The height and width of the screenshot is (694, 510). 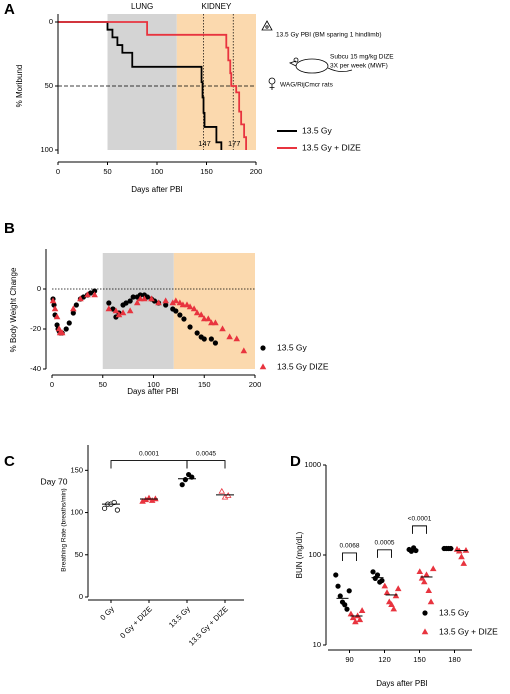 What do you see at coordinates (362, 57) in the screenshot?
I see `annotation: Subcu 15 mg/kg DIZE` at bounding box center [362, 57].